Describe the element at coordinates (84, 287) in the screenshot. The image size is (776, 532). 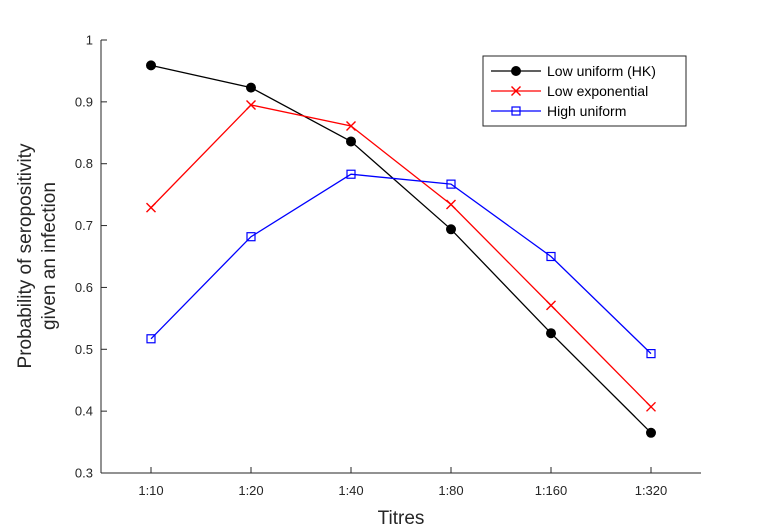
I see `y-tick-label: 0.6` at that location.